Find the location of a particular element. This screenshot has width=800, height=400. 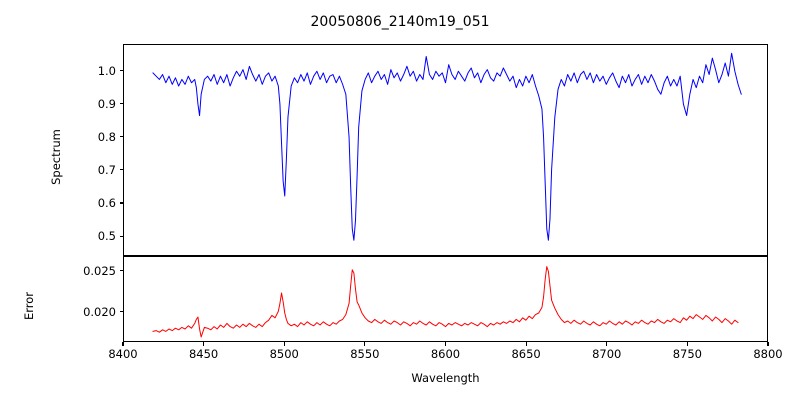

xtick-label: 8550 is located at coordinates (365, 354).